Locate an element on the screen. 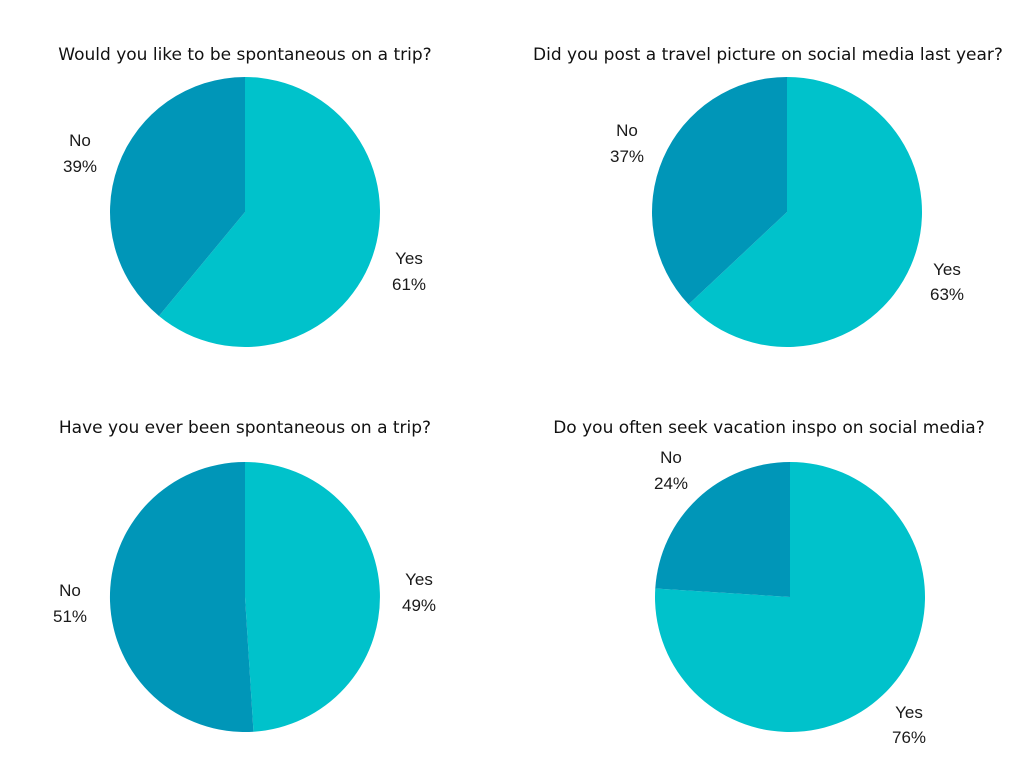  slice-value-no: 51% is located at coordinates (70, 616).